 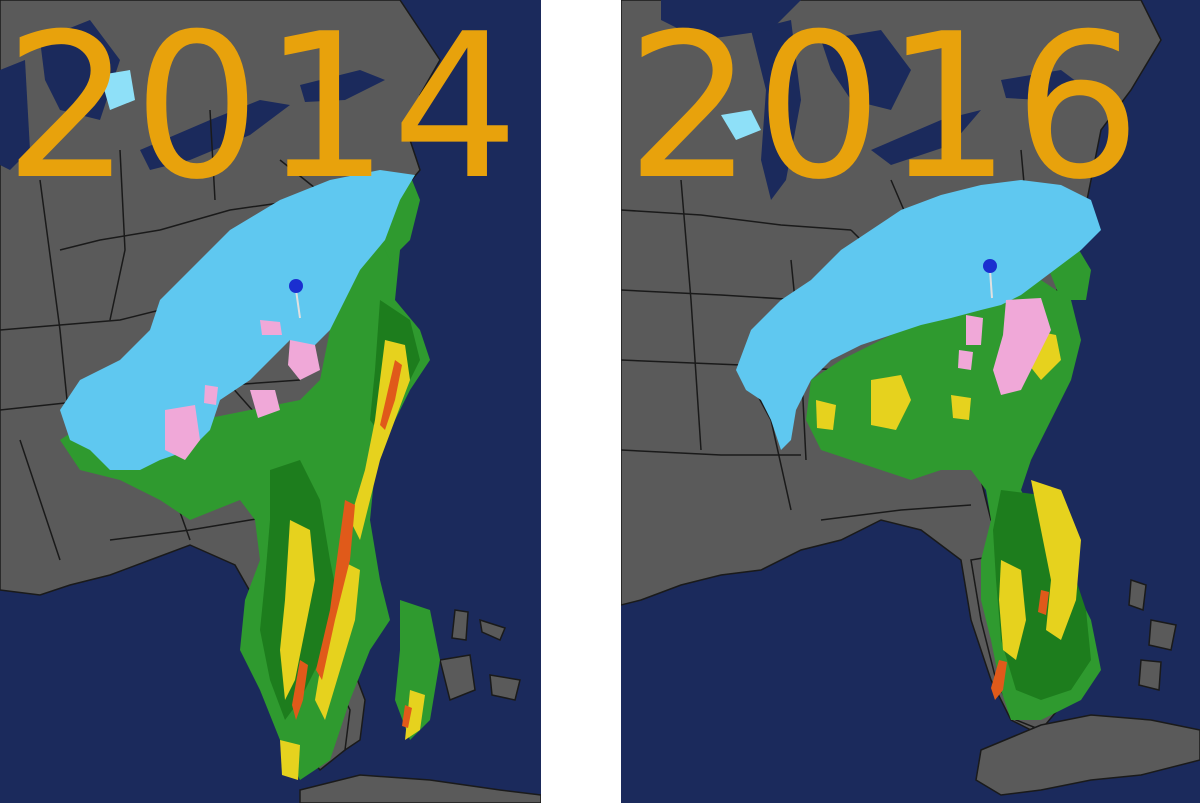 I want to click on year-label-2016: 2016, so click(x=884, y=112).